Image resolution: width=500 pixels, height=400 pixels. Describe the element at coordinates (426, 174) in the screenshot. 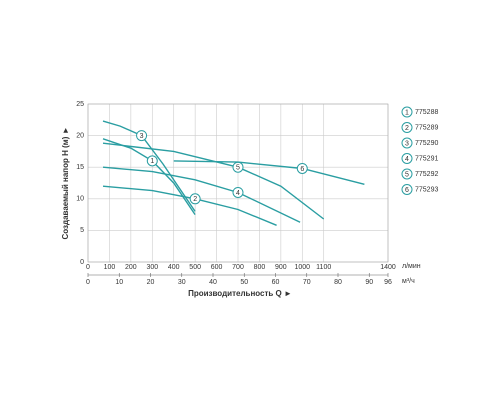

I see `legend-label: 775292` at that location.